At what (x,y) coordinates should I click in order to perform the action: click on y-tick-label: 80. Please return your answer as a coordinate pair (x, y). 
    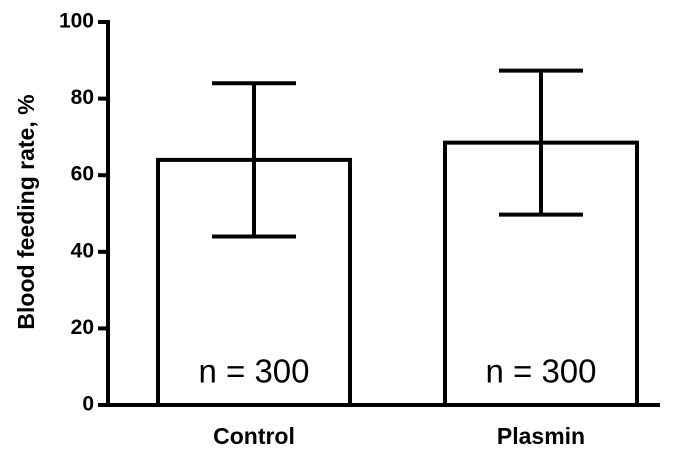
    Looking at the image, I should click on (82, 97).